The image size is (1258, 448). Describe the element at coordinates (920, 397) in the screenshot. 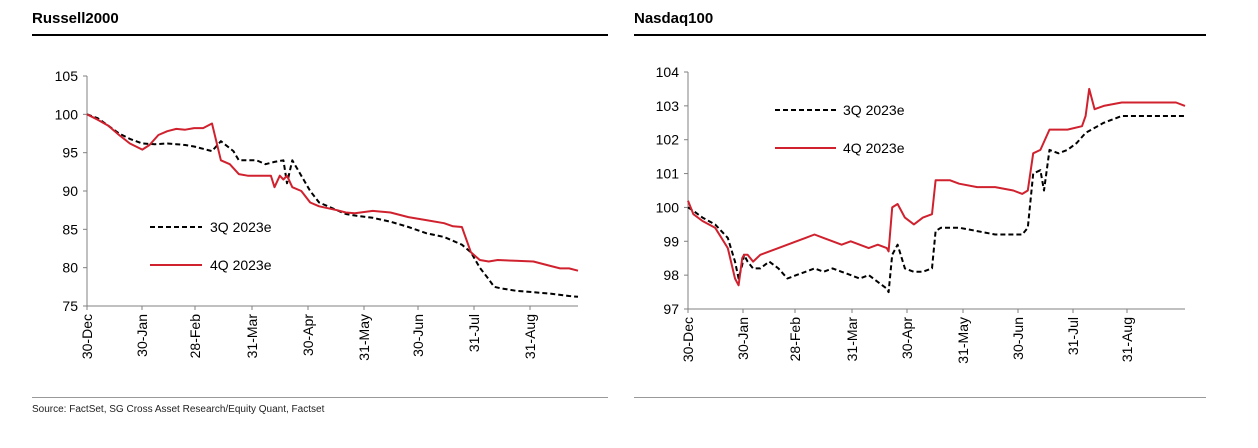

I see `source-rule-right` at that location.